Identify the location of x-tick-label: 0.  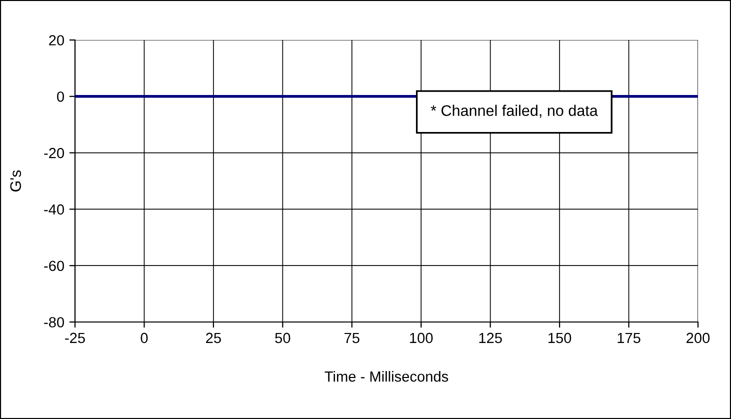
(144, 338).